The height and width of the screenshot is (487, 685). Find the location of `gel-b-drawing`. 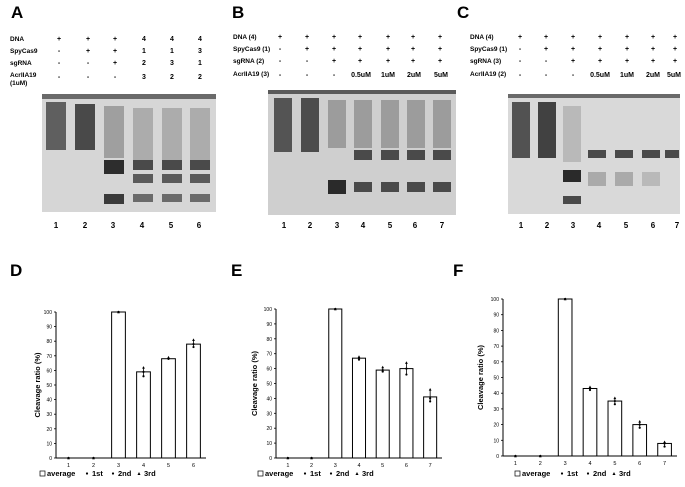

gel-b-drawing is located at coordinates (362, 152).